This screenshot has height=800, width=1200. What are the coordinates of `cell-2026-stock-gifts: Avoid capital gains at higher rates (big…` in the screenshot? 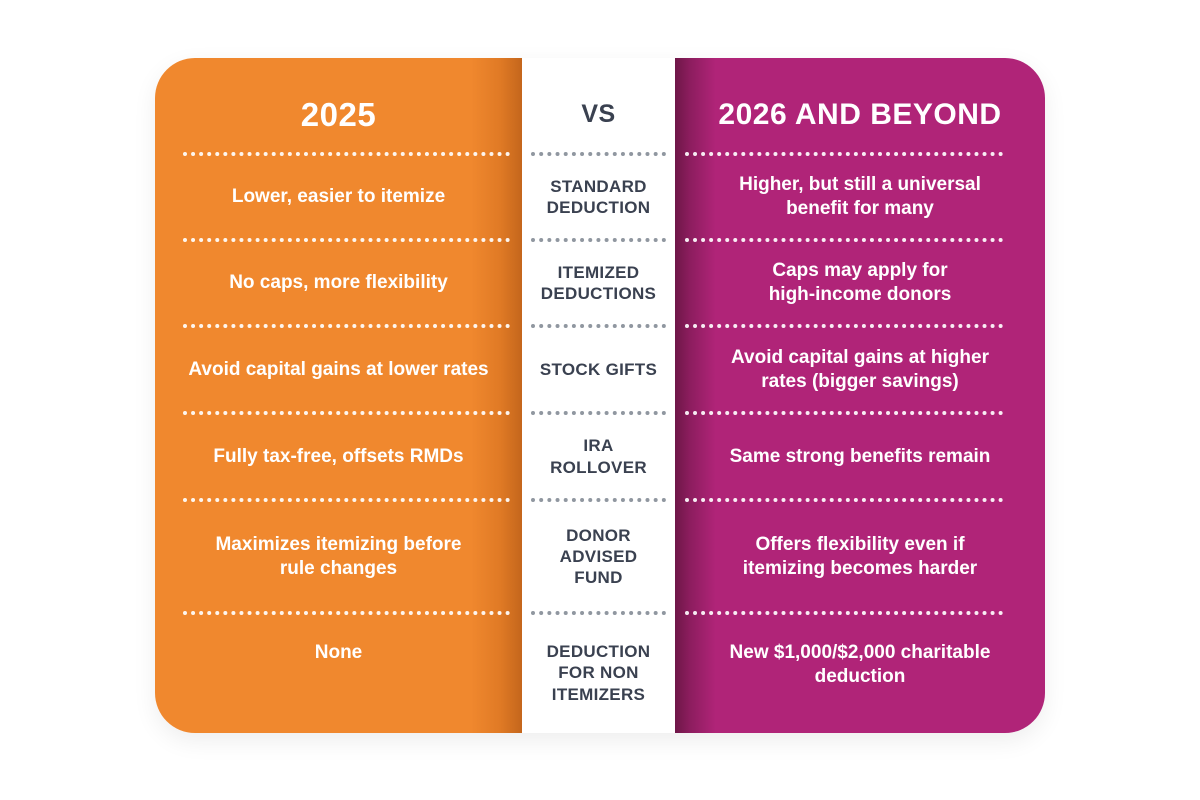 It's located at (860, 368).